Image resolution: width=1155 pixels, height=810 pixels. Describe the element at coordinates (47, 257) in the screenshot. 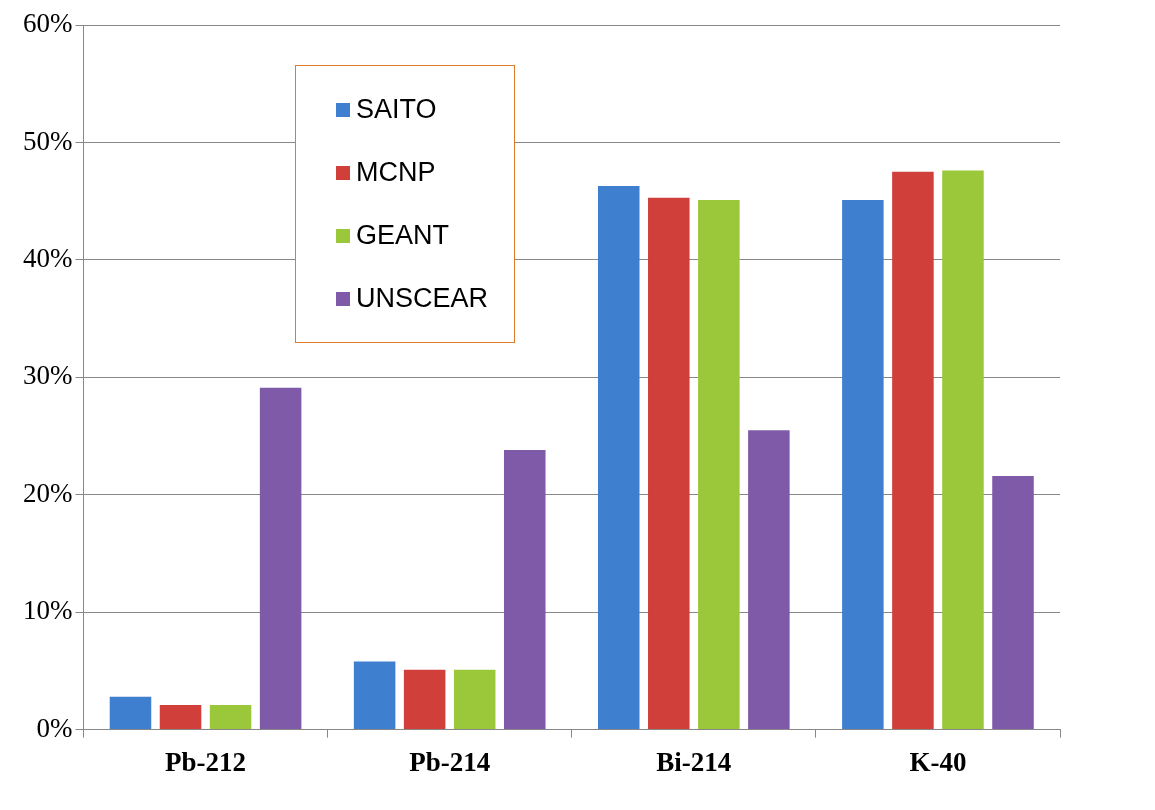

I see `y-tick-label: 40%` at that location.